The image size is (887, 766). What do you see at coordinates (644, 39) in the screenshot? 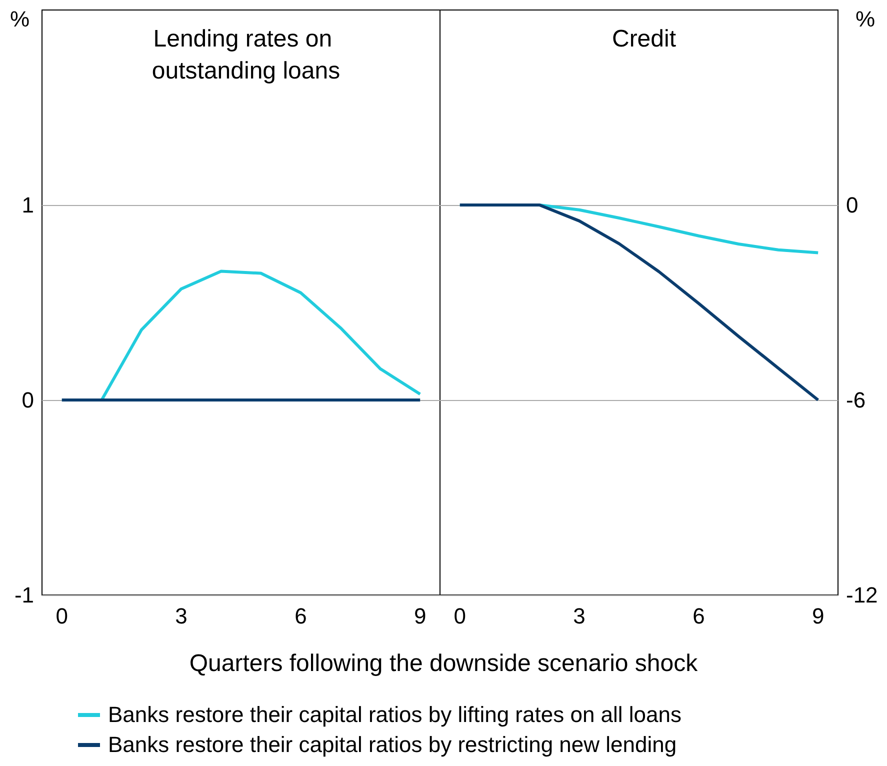
I see `text: Credit` at bounding box center [644, 39].